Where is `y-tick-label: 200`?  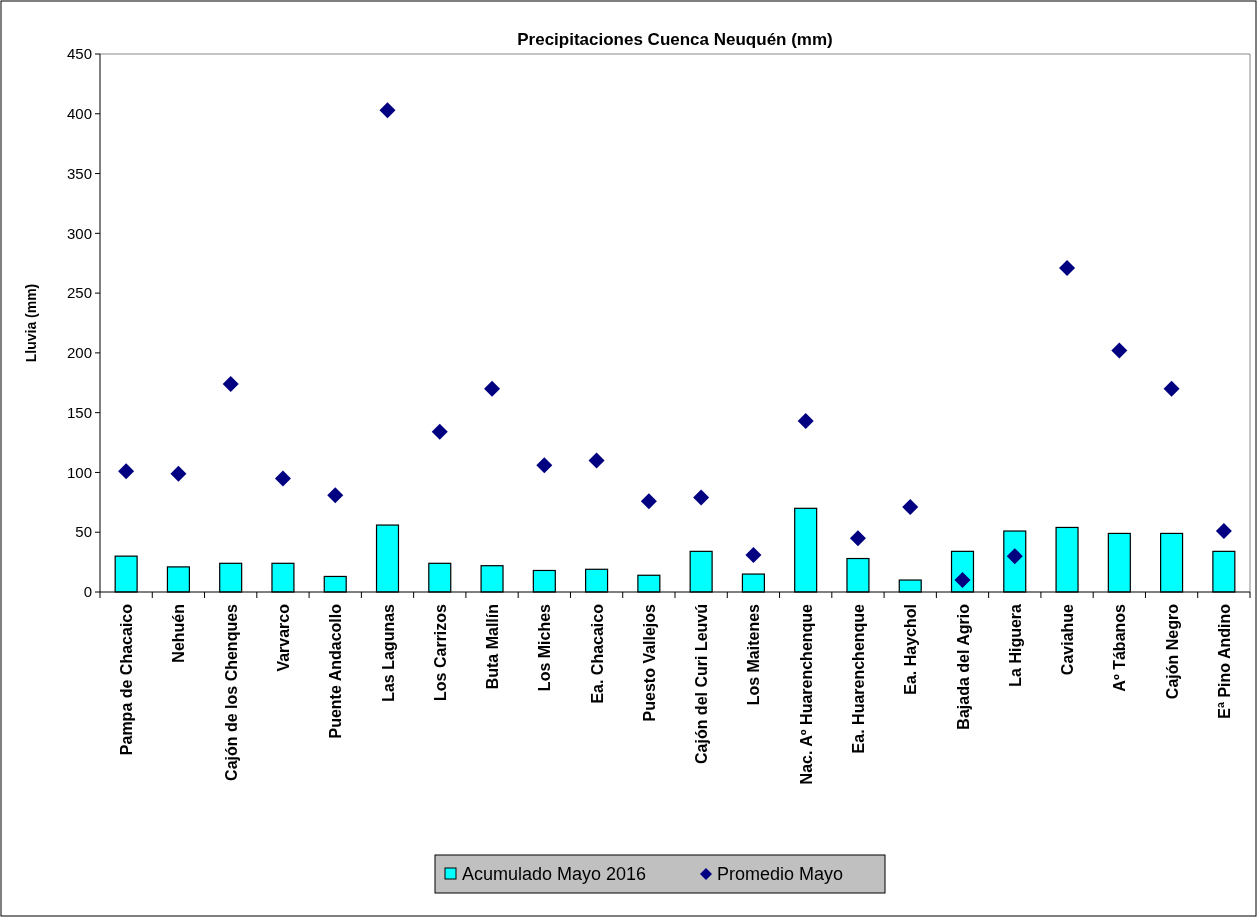 y-tick-label: 200 is located at coordinates (79, 353).